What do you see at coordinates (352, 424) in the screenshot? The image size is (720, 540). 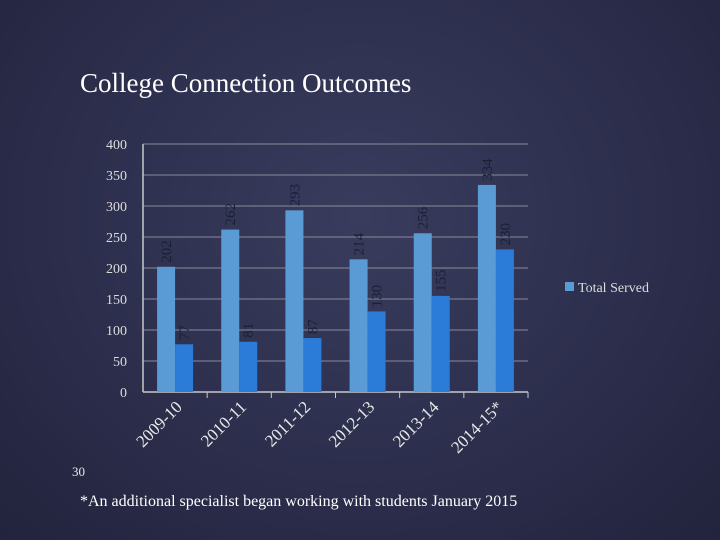 I see `x-tick-label: 2012-13` at bounding box center [352, 424].